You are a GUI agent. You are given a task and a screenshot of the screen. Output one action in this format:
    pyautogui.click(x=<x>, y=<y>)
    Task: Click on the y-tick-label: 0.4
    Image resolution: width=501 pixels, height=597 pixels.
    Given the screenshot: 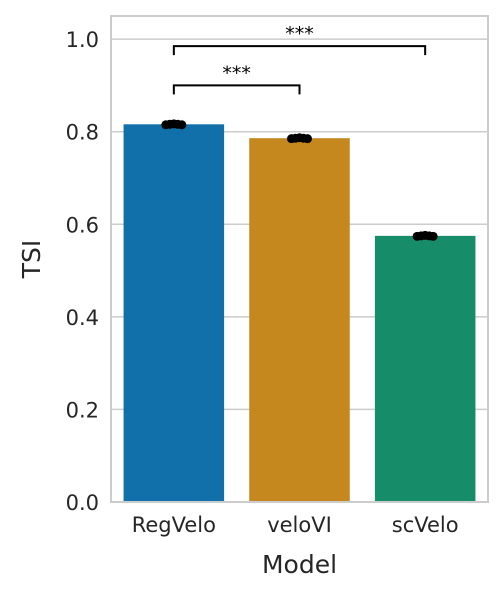 What is the action you would take?
    pyautogui.click(x=82, y=318)
    